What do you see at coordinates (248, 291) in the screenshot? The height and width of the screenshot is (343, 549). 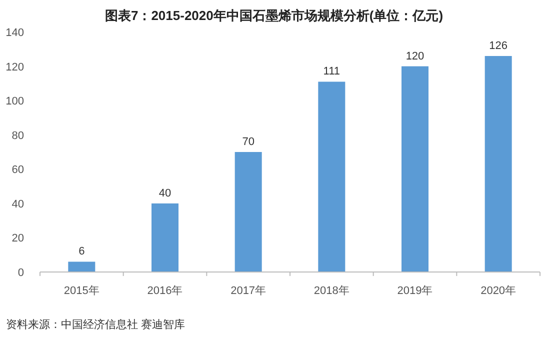 I see `x-tick-label: 2017年` at bounding box center [248, 291].